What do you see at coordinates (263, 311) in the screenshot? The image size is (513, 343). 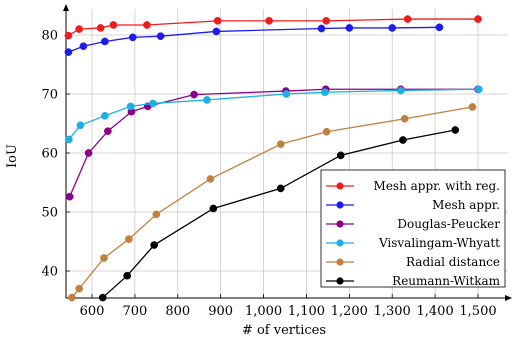 I see `x-tick-label: 1,000` at bounding box center [263, 311].